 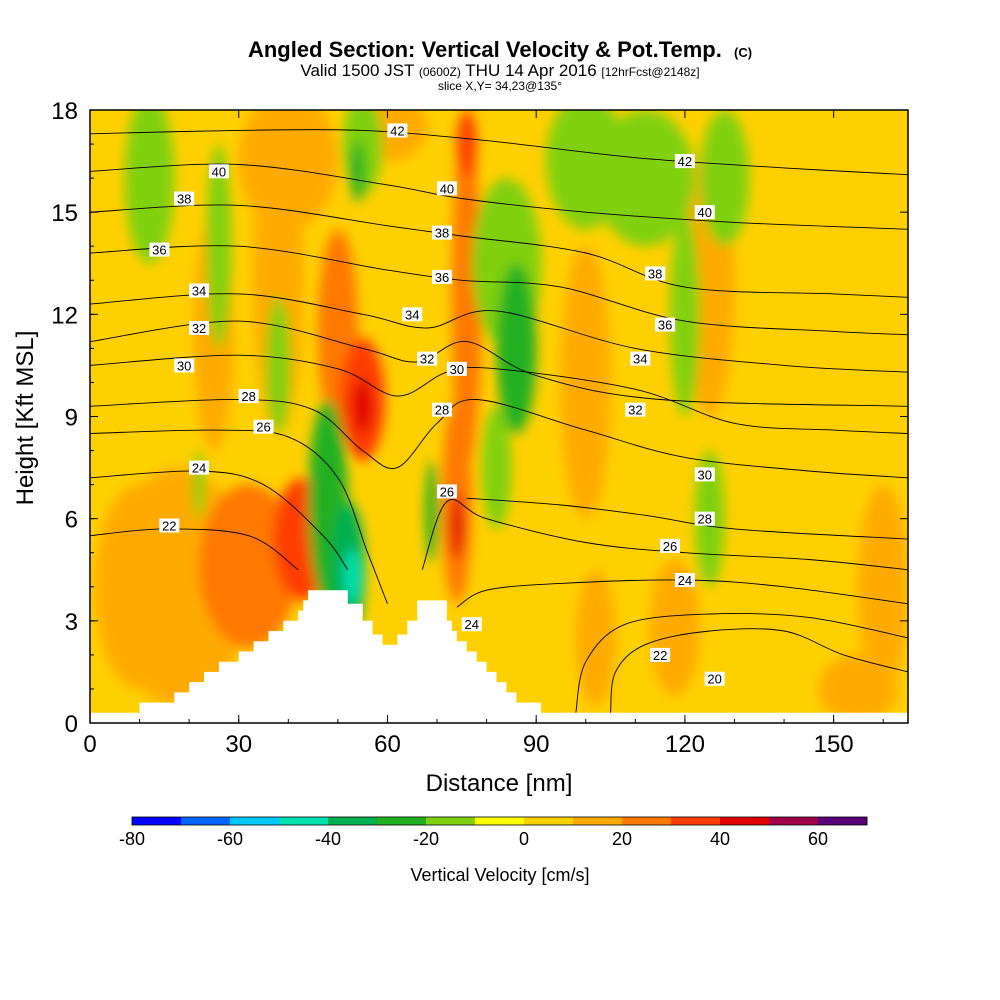 I want to click on x-tick-label: 150, so click(x=834, y=744).